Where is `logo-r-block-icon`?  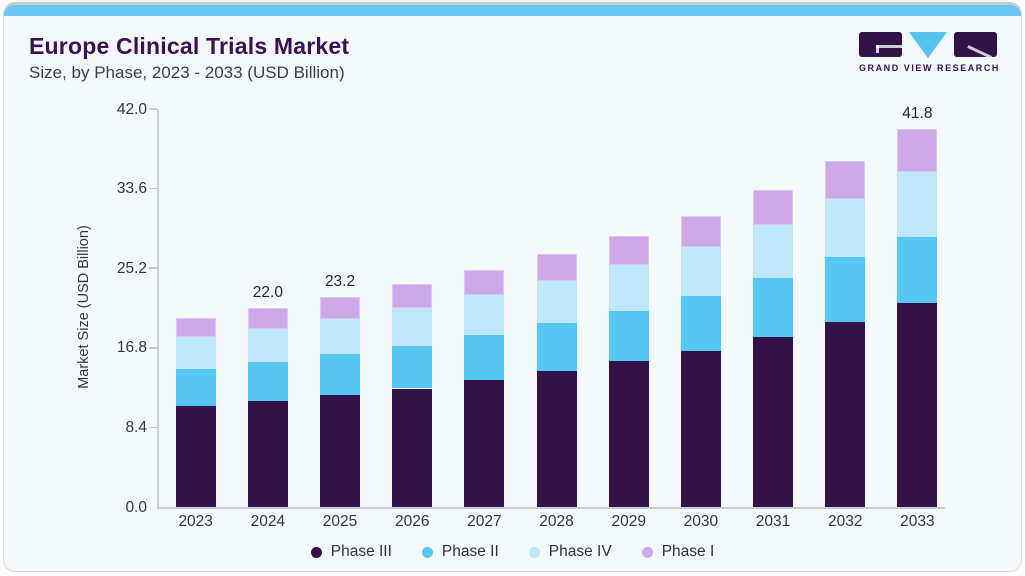
logo-r-block-icon is located at coordinates (975, 44).